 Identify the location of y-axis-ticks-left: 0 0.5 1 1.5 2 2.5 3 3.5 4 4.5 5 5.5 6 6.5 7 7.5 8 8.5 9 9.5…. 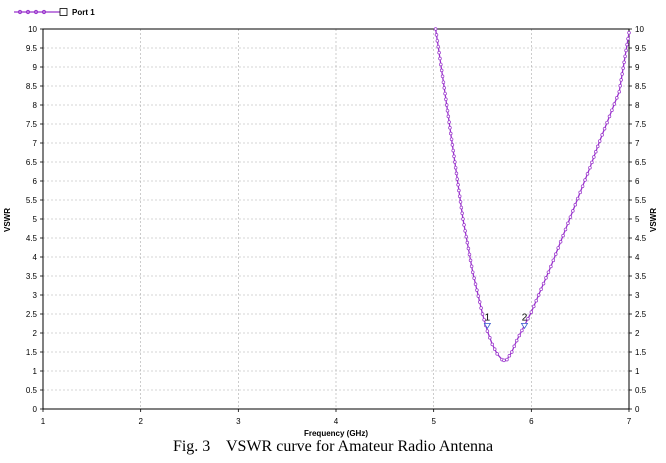
(34, 219).